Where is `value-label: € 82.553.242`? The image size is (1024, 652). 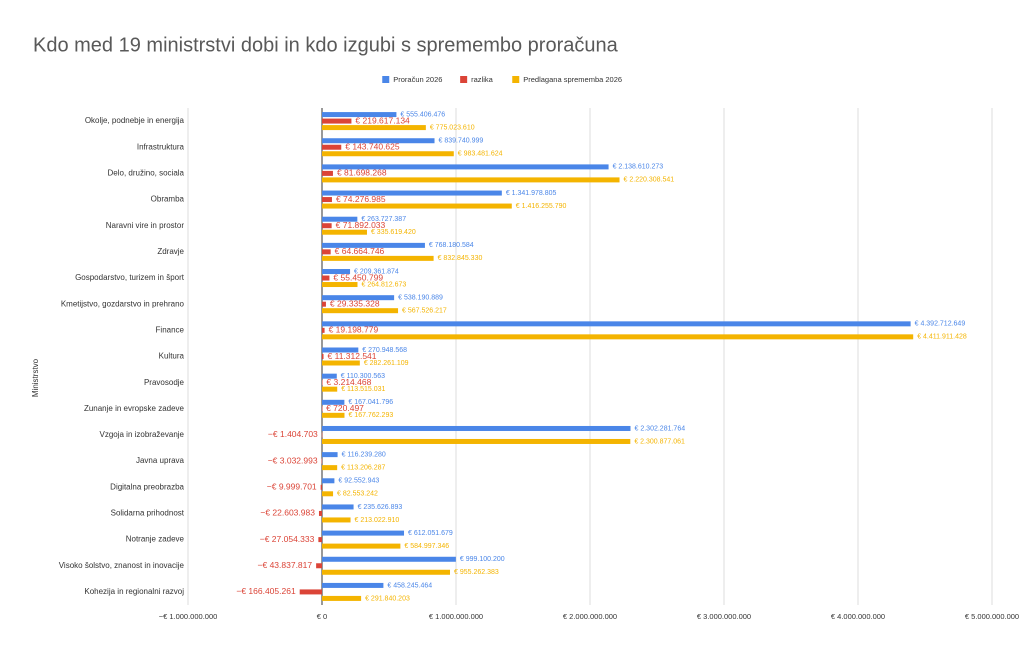
value-label: € 82.553.242 is located at coordinates (357, 494).